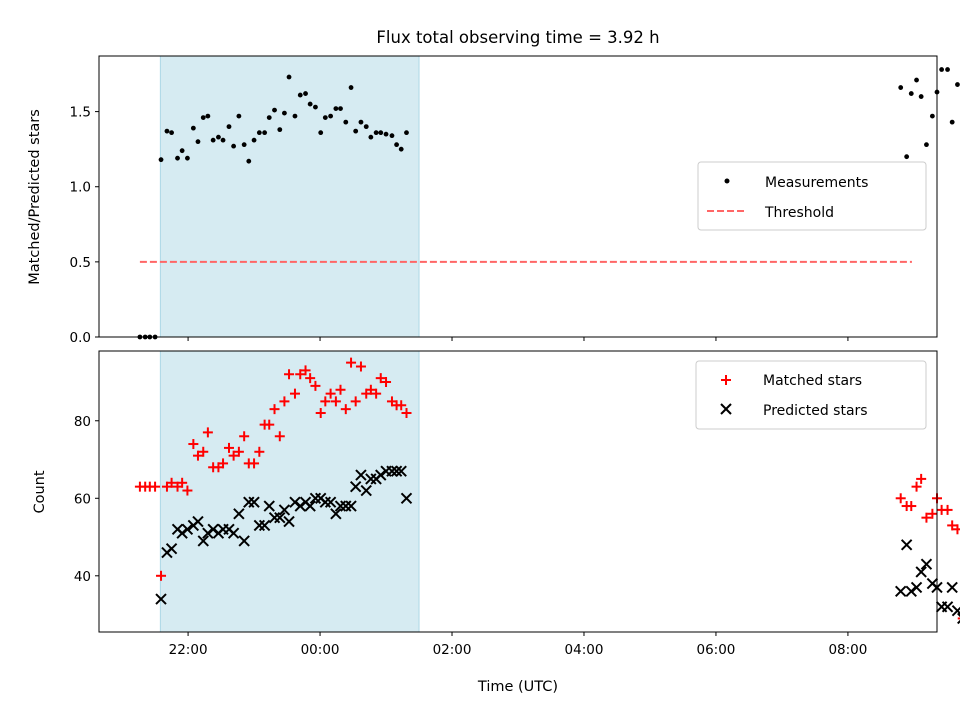  I want to click on x-tick-label: 22:00, so click(188, 650).